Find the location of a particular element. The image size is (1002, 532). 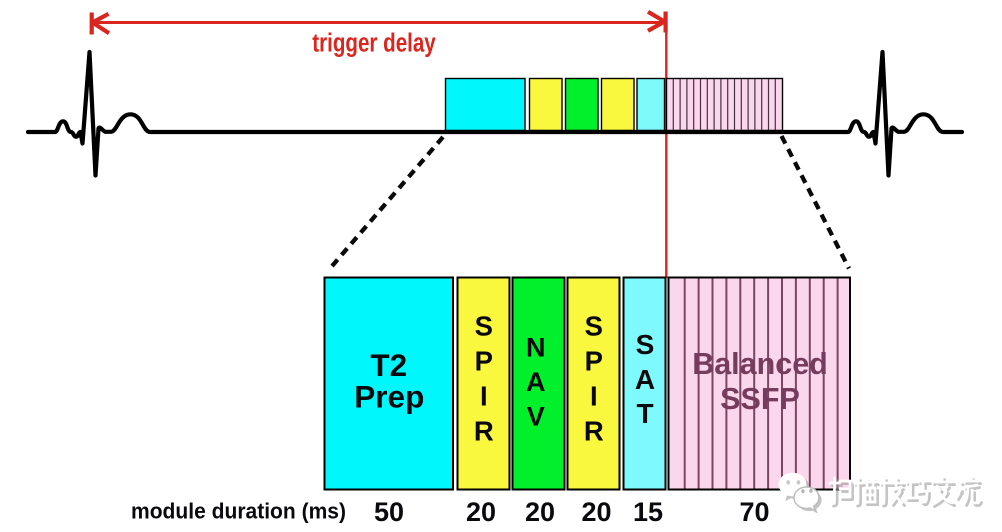

svg-text: T is located at coordinates (644, 413).